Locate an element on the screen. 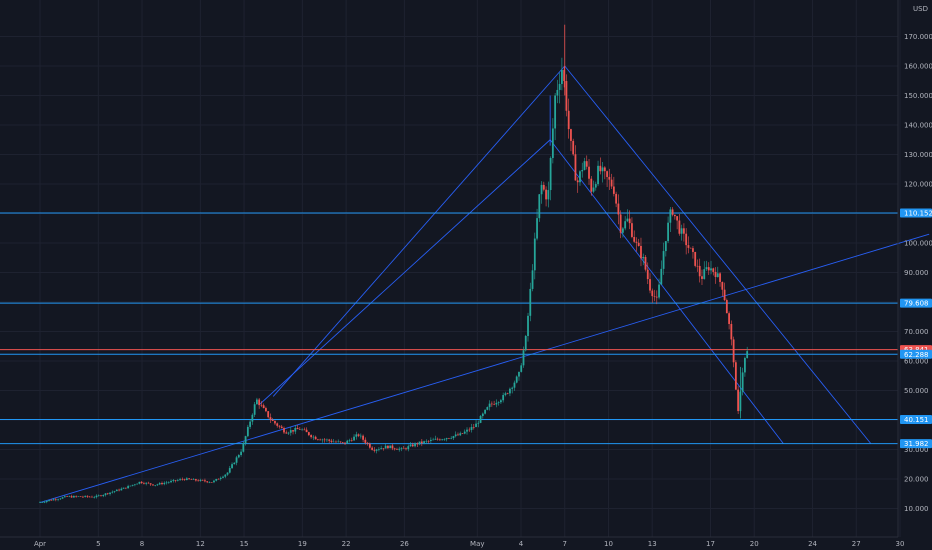 The height and width of the screenshot is (550, 932). y-tick-label: 120.000 is located at coordinates (918, 185).